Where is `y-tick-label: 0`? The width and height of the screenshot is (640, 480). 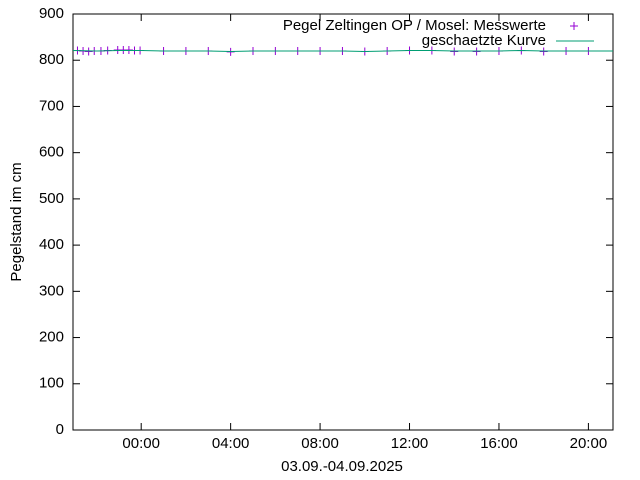
y-tick-label: 0 is located at coordinates (60, 429).